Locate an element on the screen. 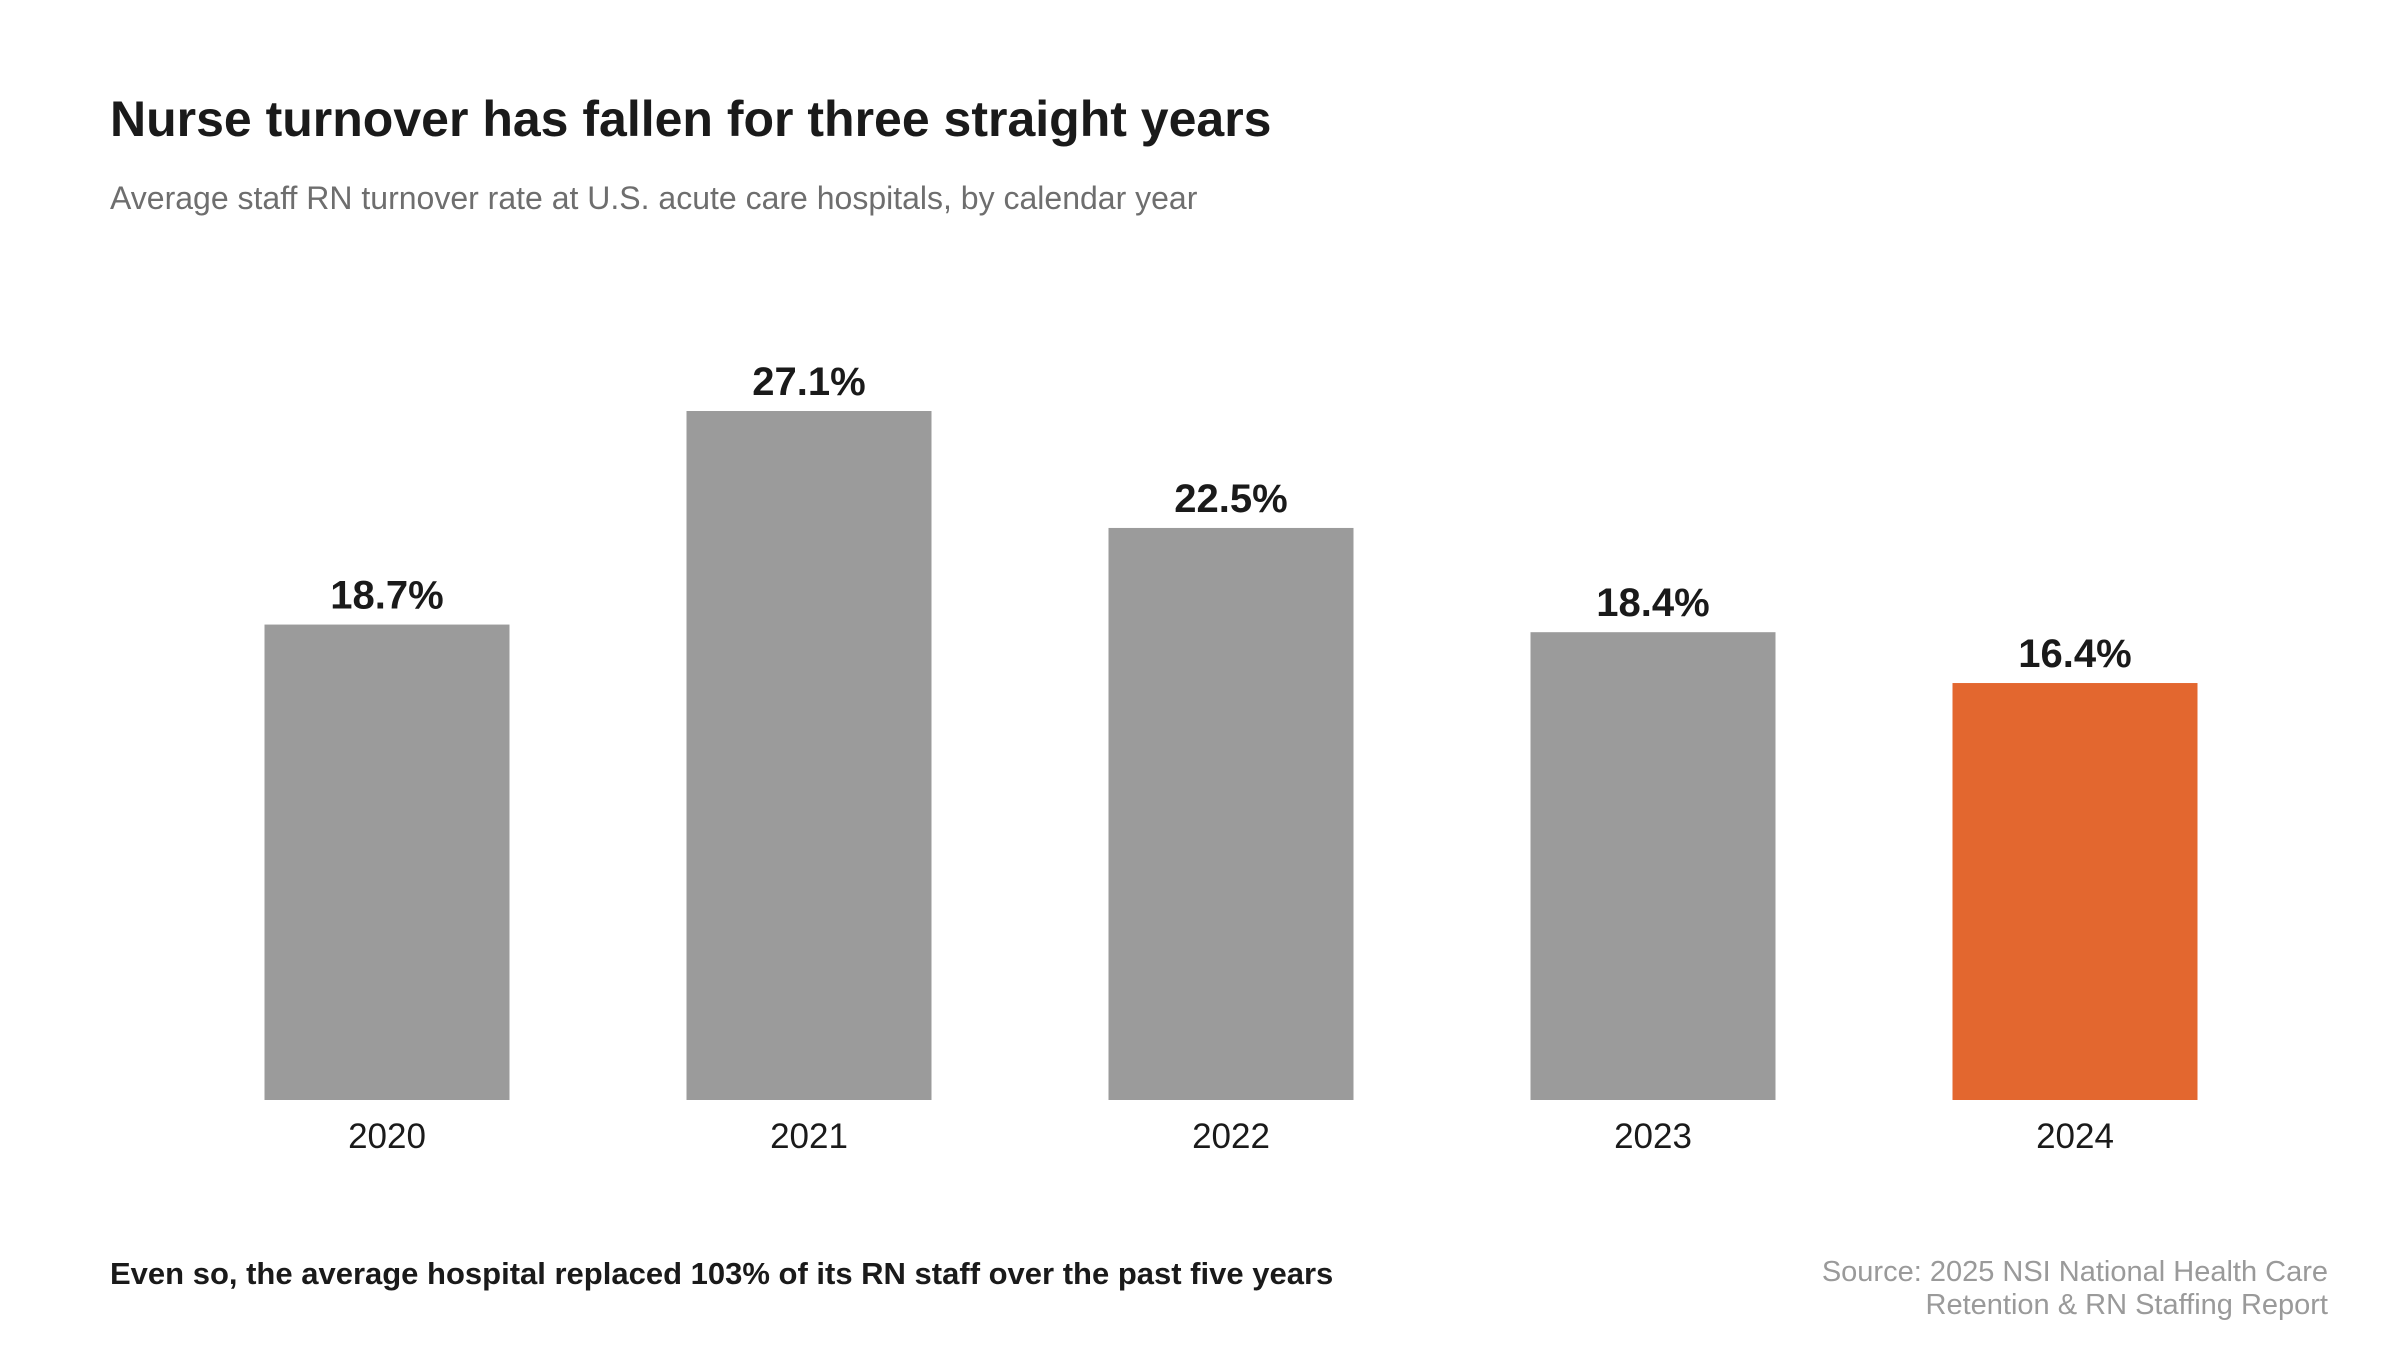 The image size is (2400, 1350). x-tick-label-2022: 2022 is located at coordinates (1231, 1136).